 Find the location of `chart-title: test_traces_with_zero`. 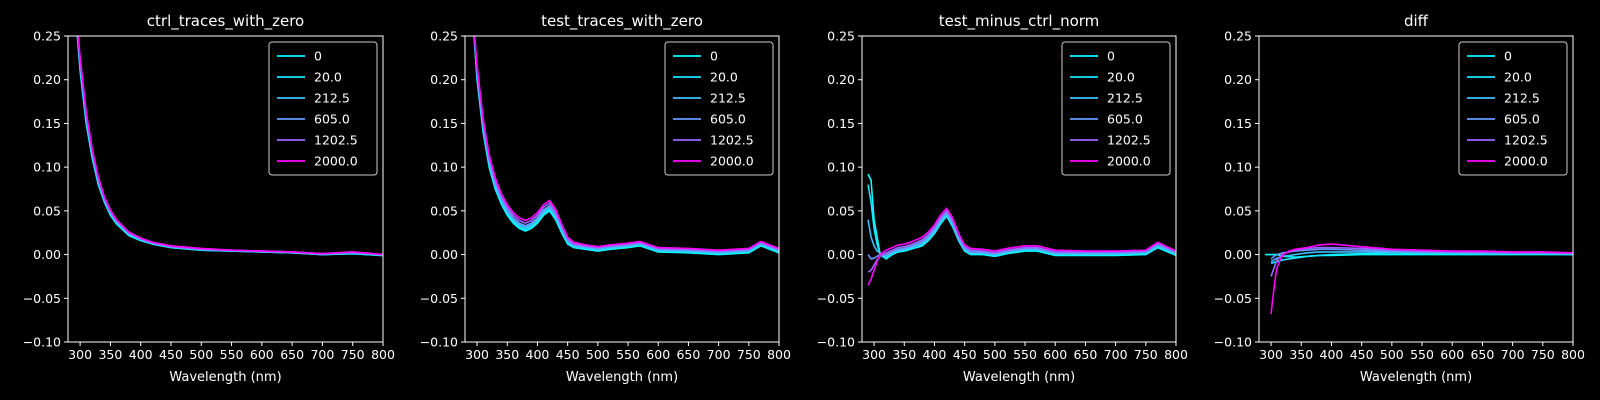

chart-title: test_traces_with_zero is located at coordinates (622, 21).